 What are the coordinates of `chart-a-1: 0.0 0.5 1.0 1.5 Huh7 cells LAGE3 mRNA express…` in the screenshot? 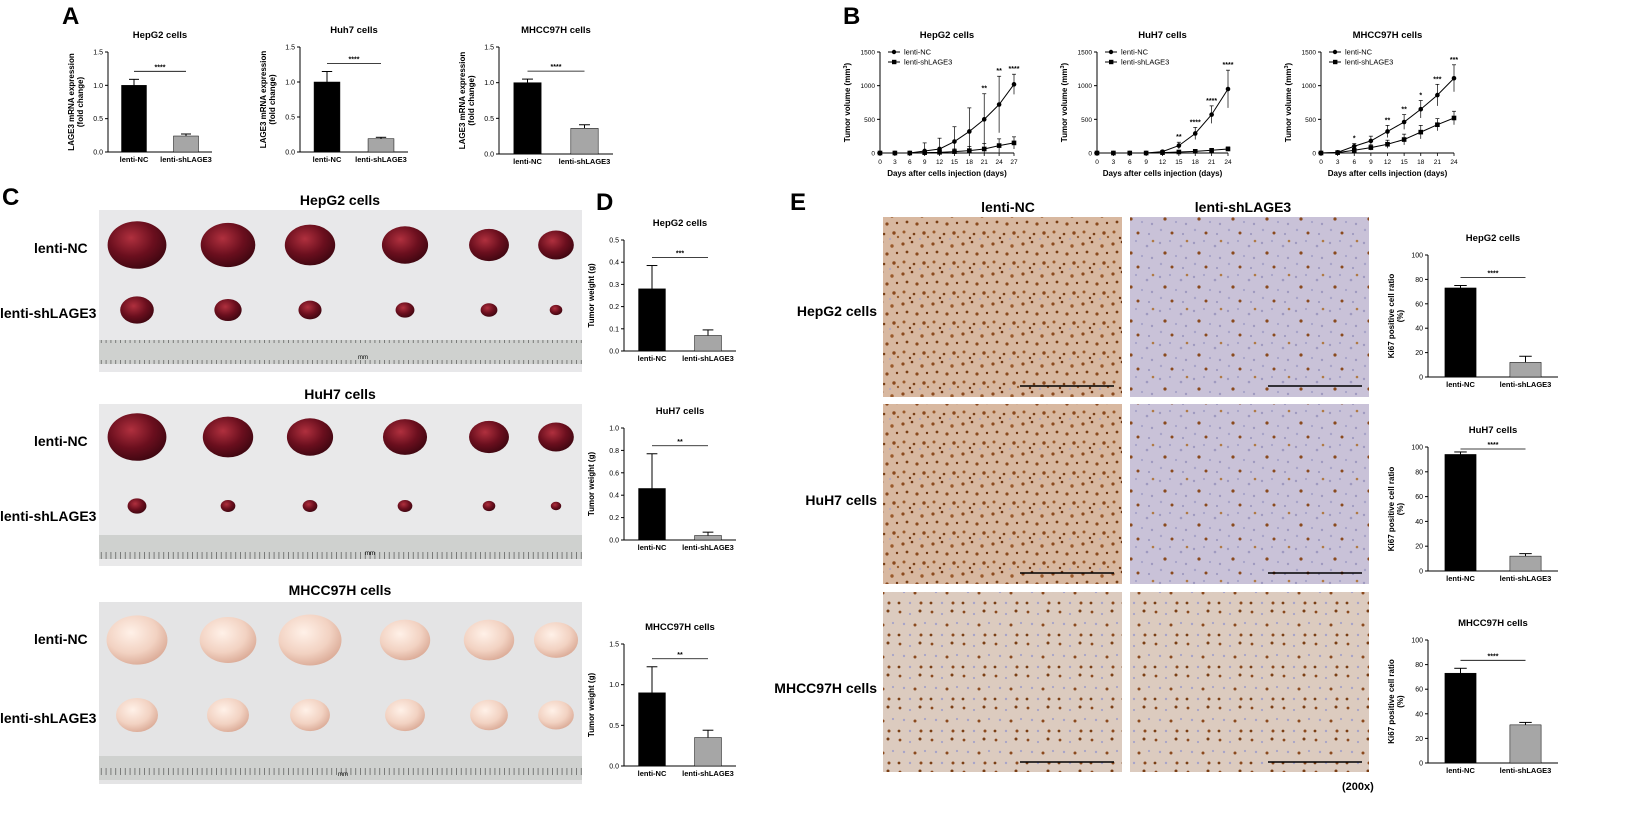 It's located at (333, 94).